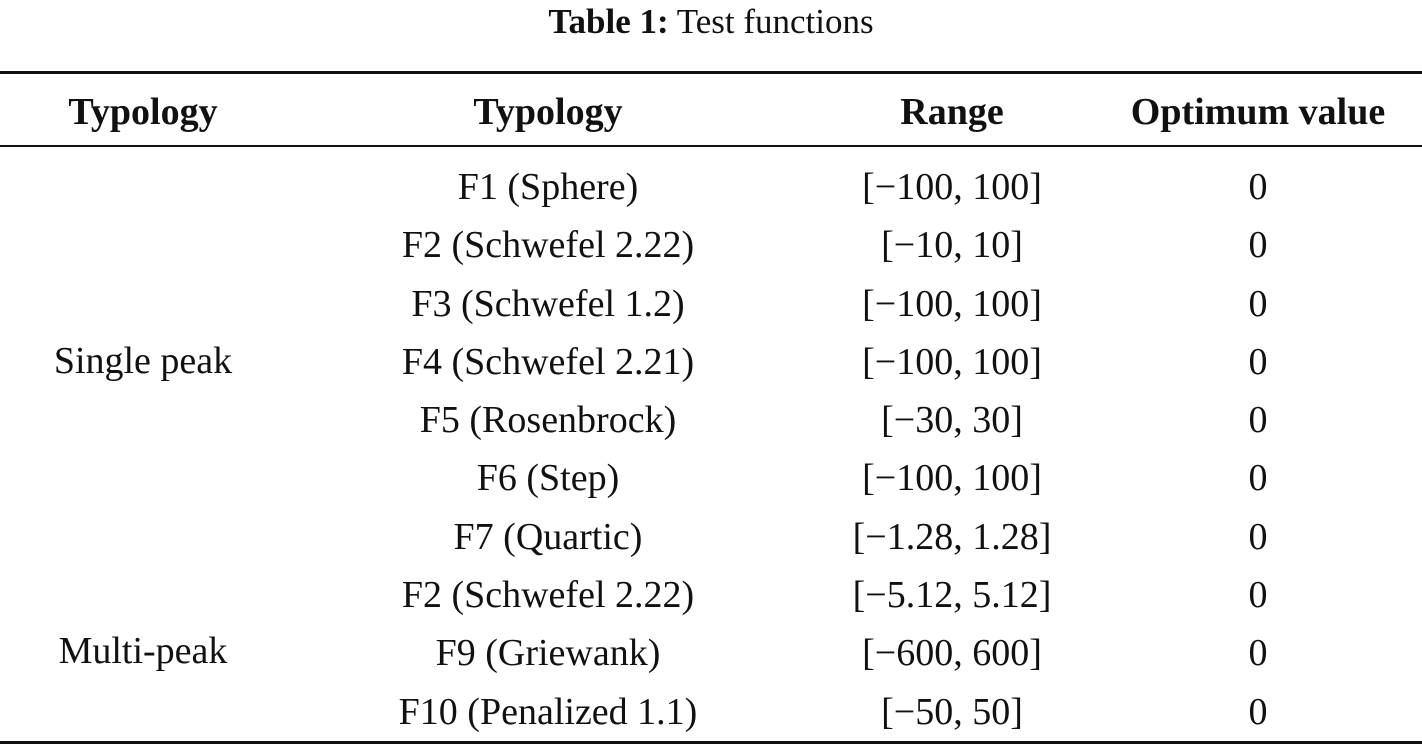 The image size is (1422, 746). Describe the element at coordinates (548, 478) in the screenshot. I see `function-cell: F6 (Step)` at that location.